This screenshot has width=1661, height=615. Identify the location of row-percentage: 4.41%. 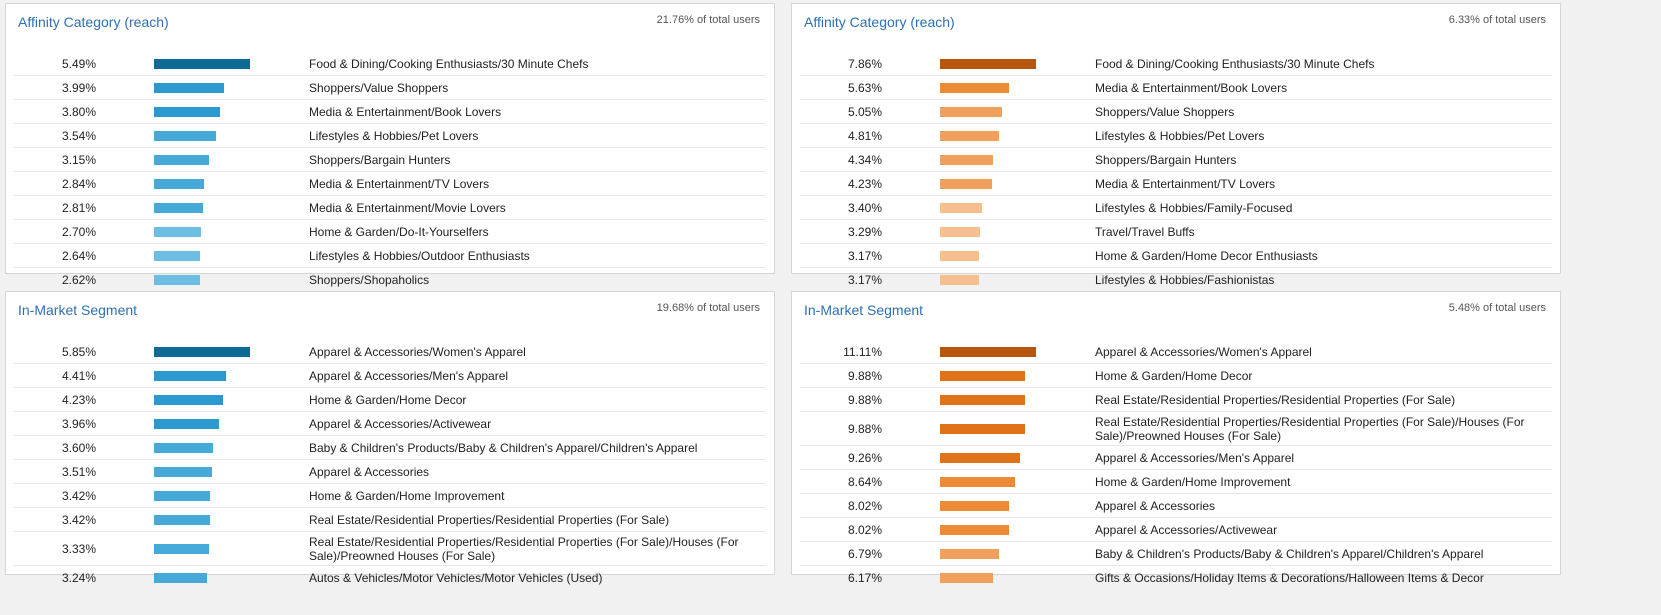
(78, 375).